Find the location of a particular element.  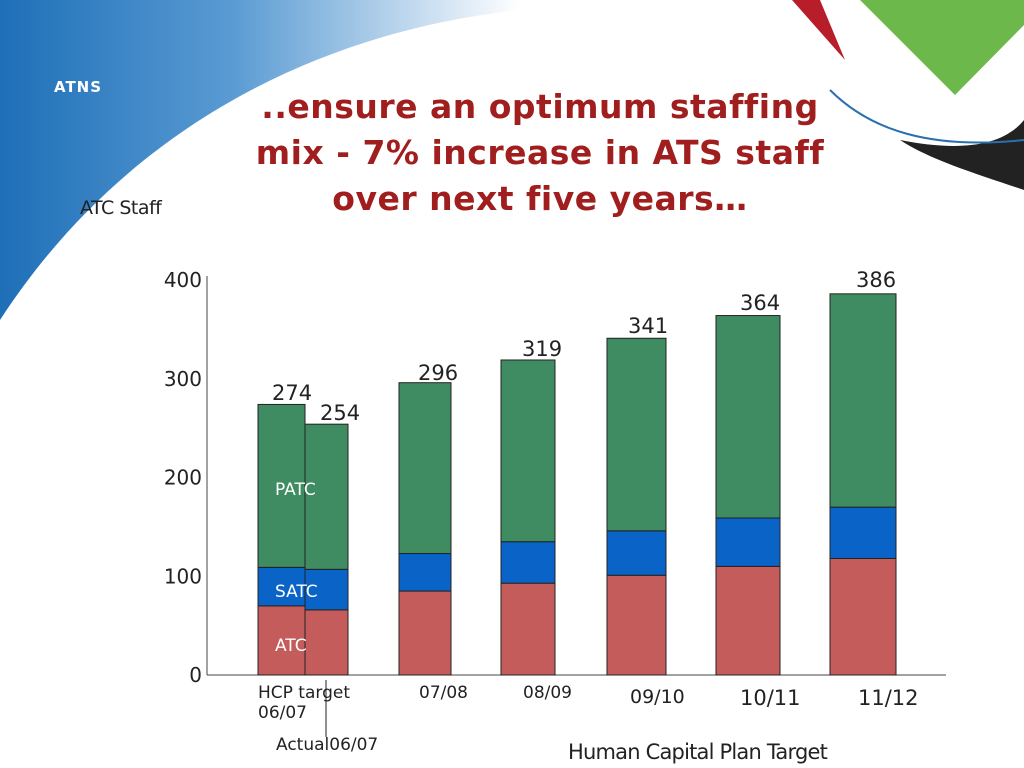

total-label-5: 364 is located at coordinates (760, 303).